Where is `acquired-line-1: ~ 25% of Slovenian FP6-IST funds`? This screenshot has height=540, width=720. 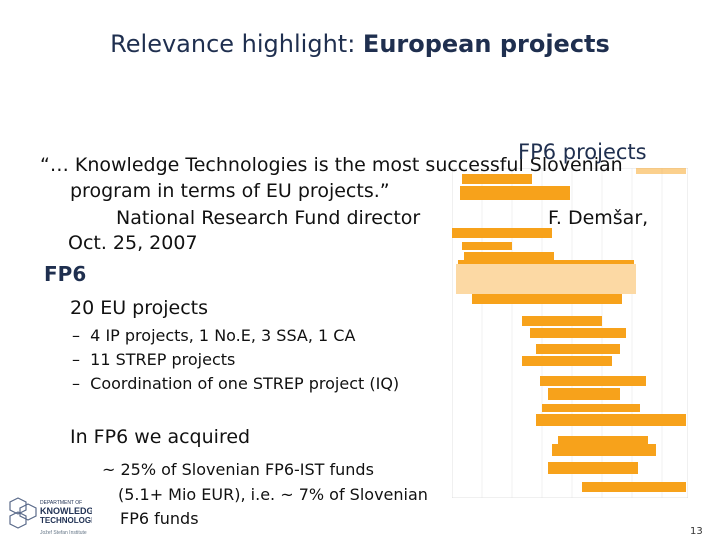
acquired-line-1: ~ 25% of Slovenian FP6-IST funds is located at coordinates (238, 469).